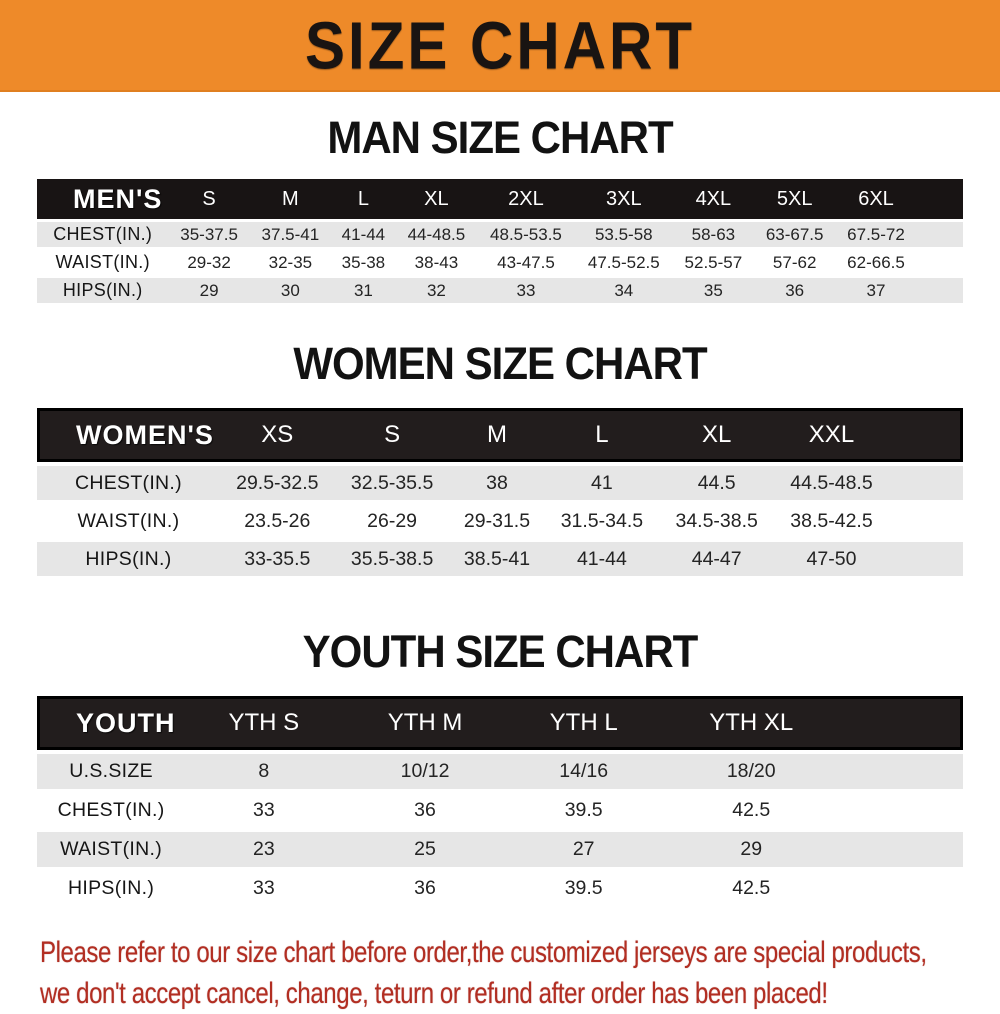  What do you see at coordinates (795, 199) in the screenshot?
I see `column-header: 5XL` at bounding box center [795, 199].